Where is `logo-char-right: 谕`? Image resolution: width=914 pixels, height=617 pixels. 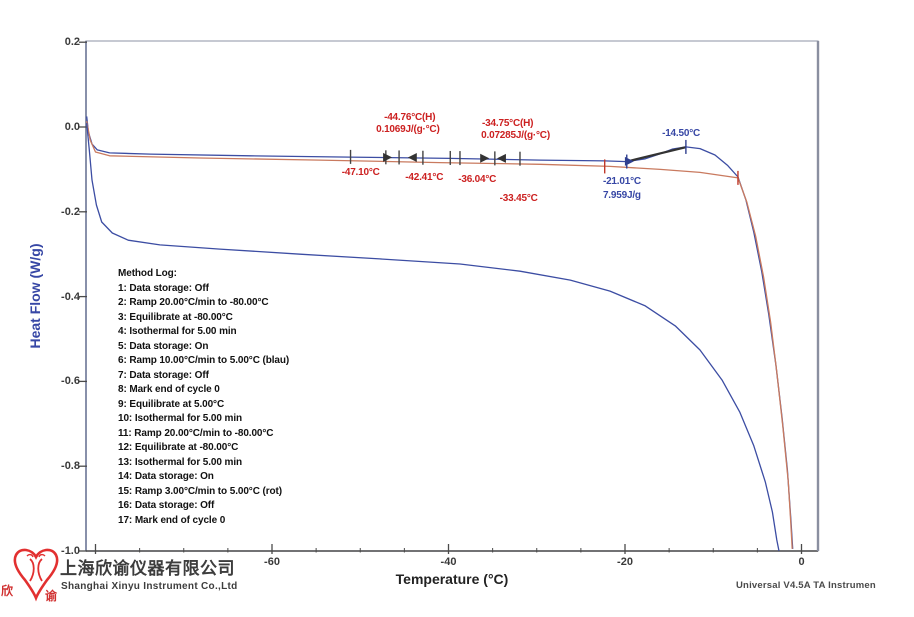
logo-char-right: 谕 is located at coordinates (51, 596).